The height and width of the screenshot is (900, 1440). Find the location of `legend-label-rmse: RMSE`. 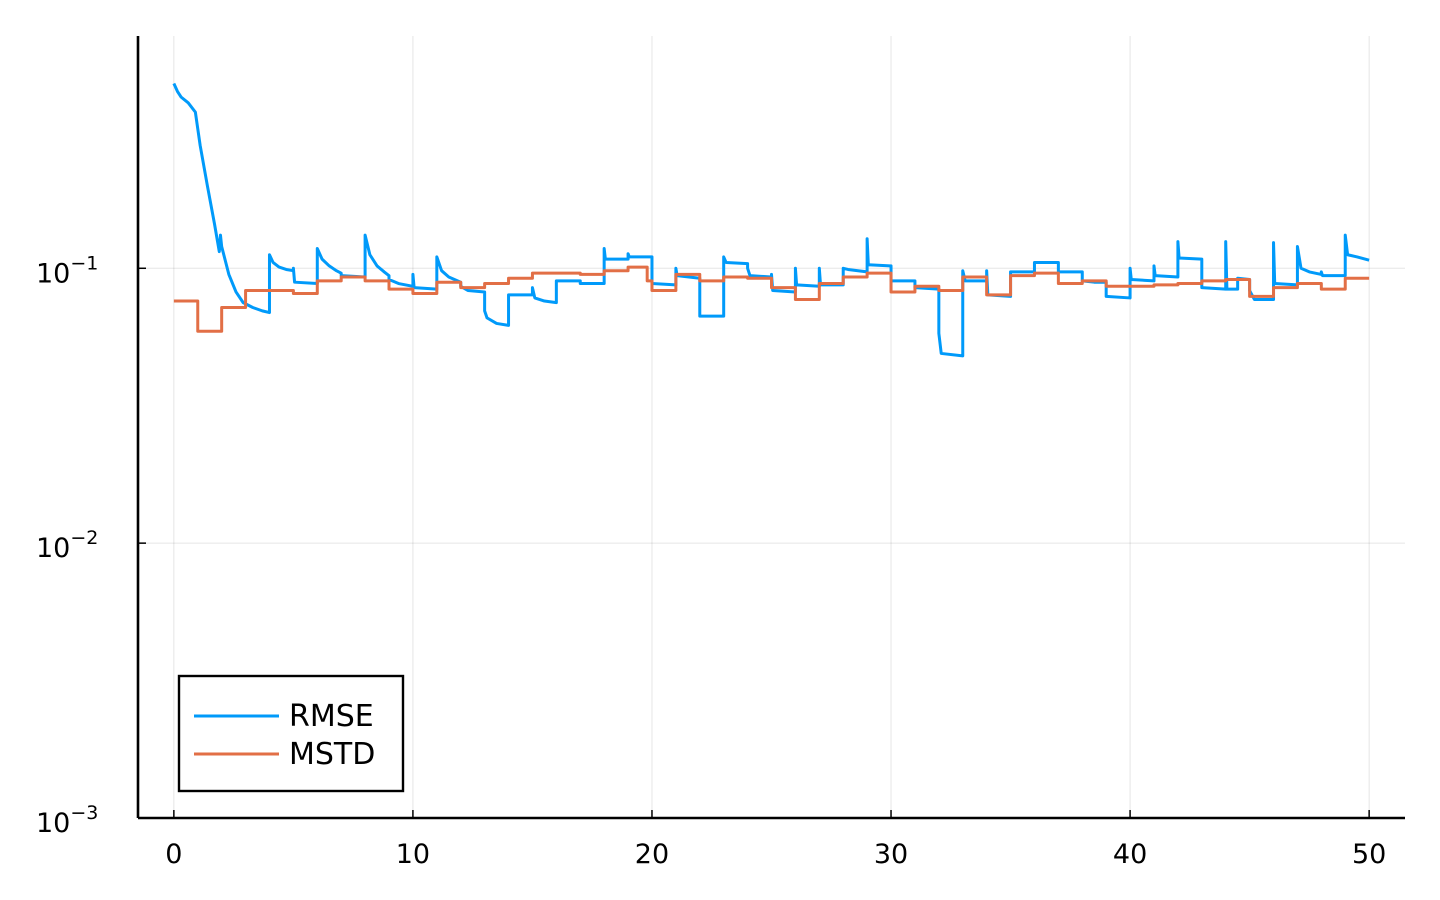

legend-label-rmse: RMSE is located at coordinates (331, 716).